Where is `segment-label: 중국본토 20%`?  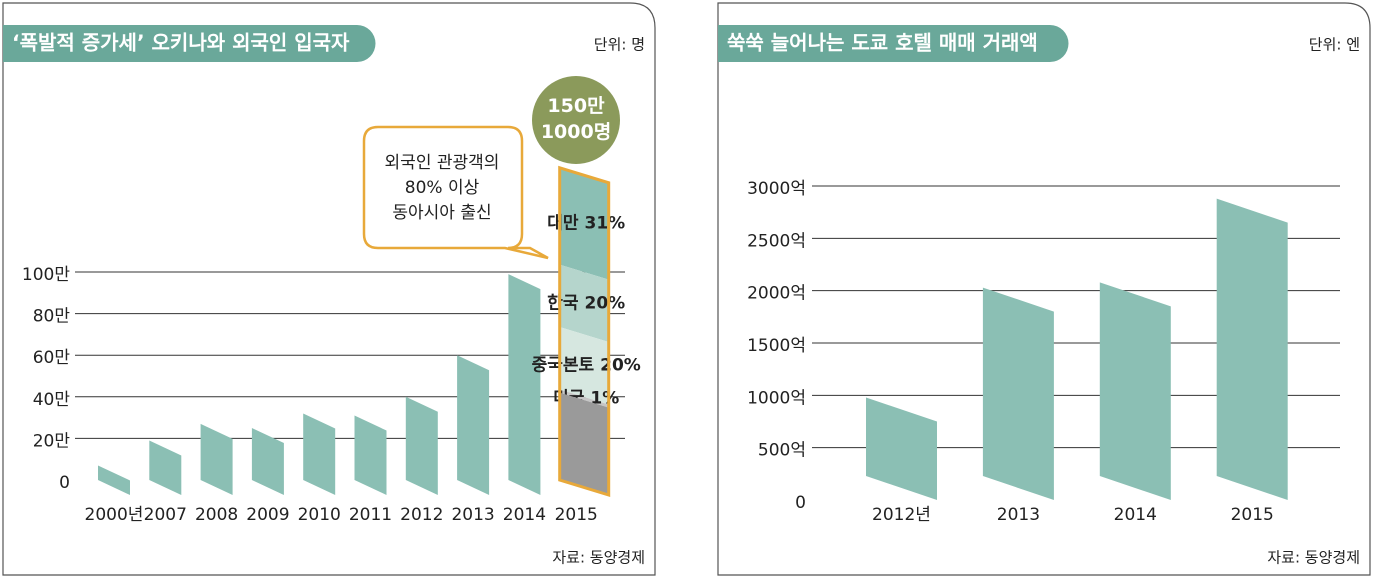 segment-label: 중국본토 20% is located at coordinates (586, 366).